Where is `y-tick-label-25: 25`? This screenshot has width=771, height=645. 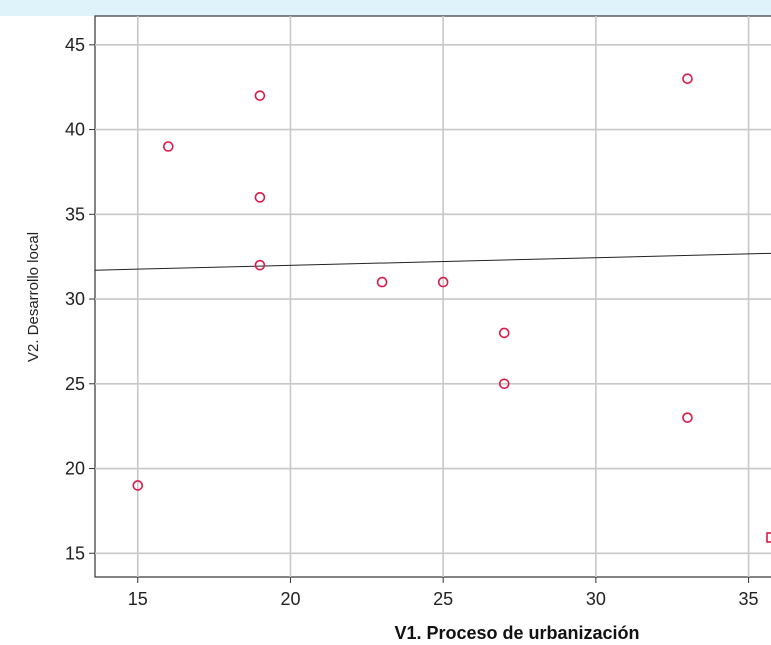
y-tick-label-25: 25 is located at coordinates (75, 384).